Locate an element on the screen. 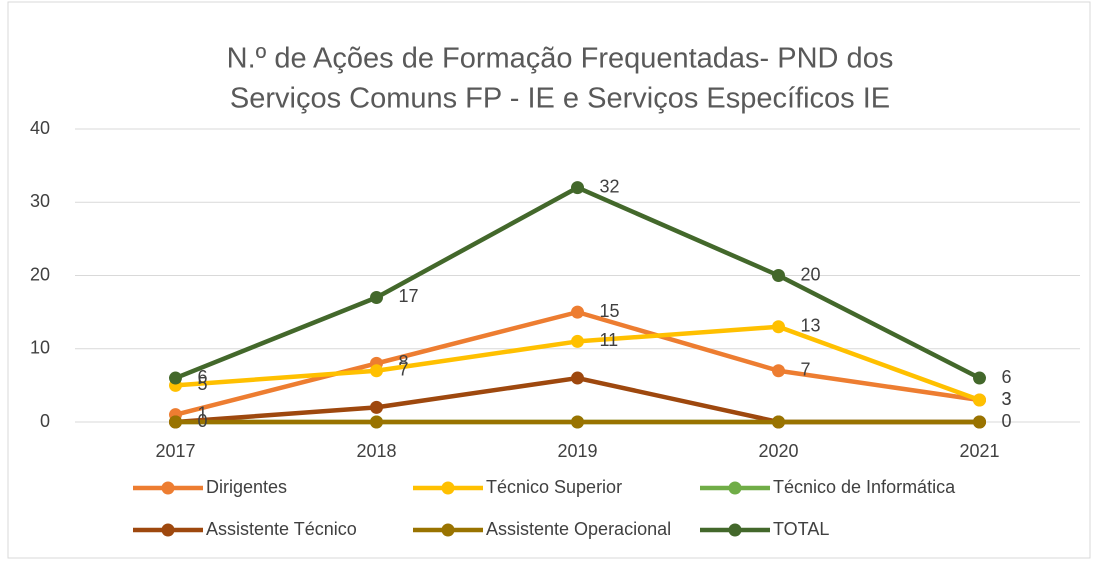  x-tick-label: 2017 is located at coordinates (175, 451).